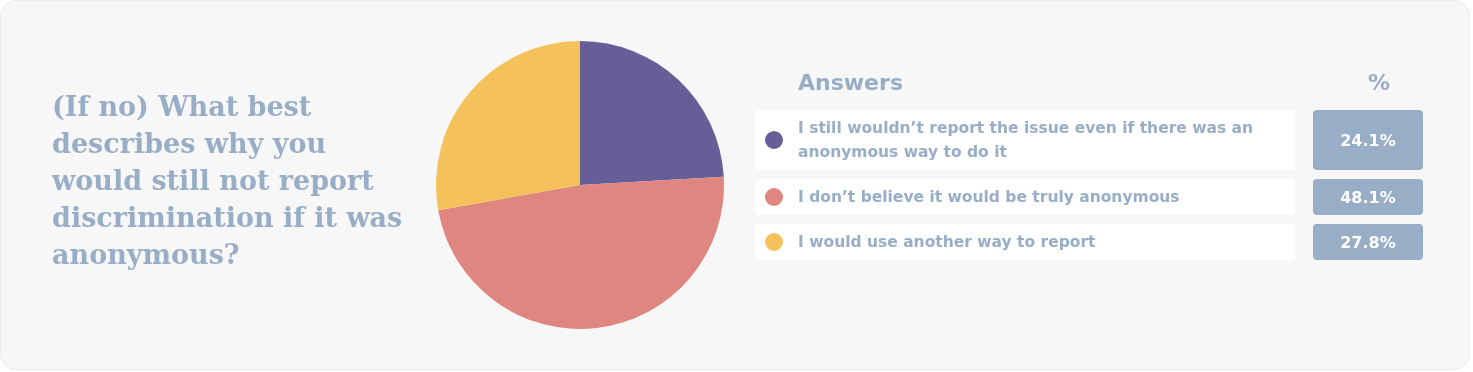 This screenshot has height=372, width=1473. What do you see at coordinates (1368, 242) in the screenshot?
I see `data-label: 27.8%` at bounding box center [1368, 242].